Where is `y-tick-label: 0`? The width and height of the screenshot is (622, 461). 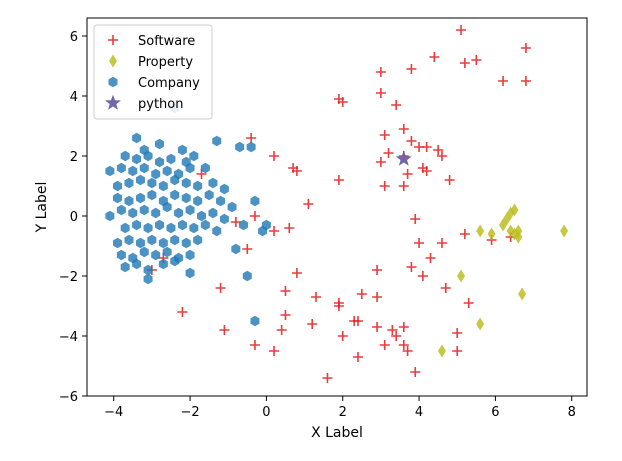
y-tick-label: 0 is located at coordinates (74, 217).